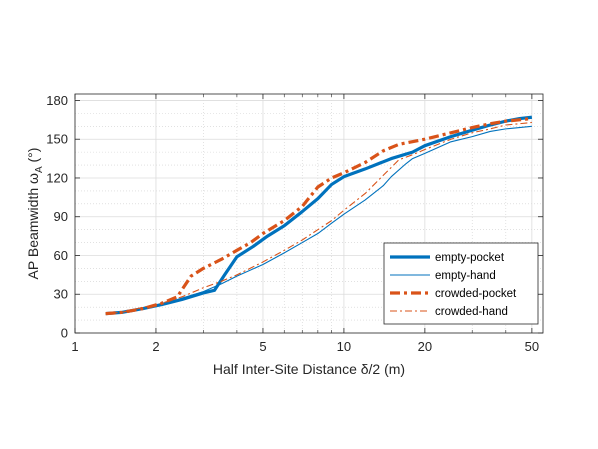 This screenshot has width=598, height=449. Describe the element at coordinates (61, 216) in the screenshot. I see `y-tick-label: 90` at that location.